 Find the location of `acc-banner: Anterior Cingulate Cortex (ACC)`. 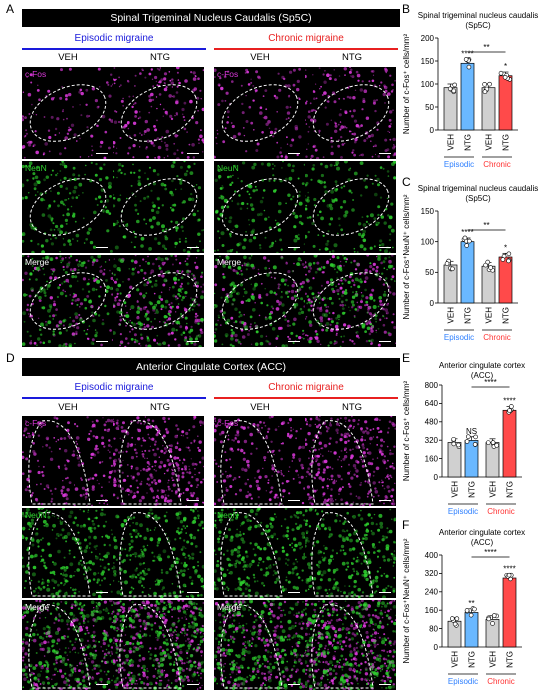

acc-banner: Anterior Cingulate Cortex (ACC) is located at coordinates (211, 367).